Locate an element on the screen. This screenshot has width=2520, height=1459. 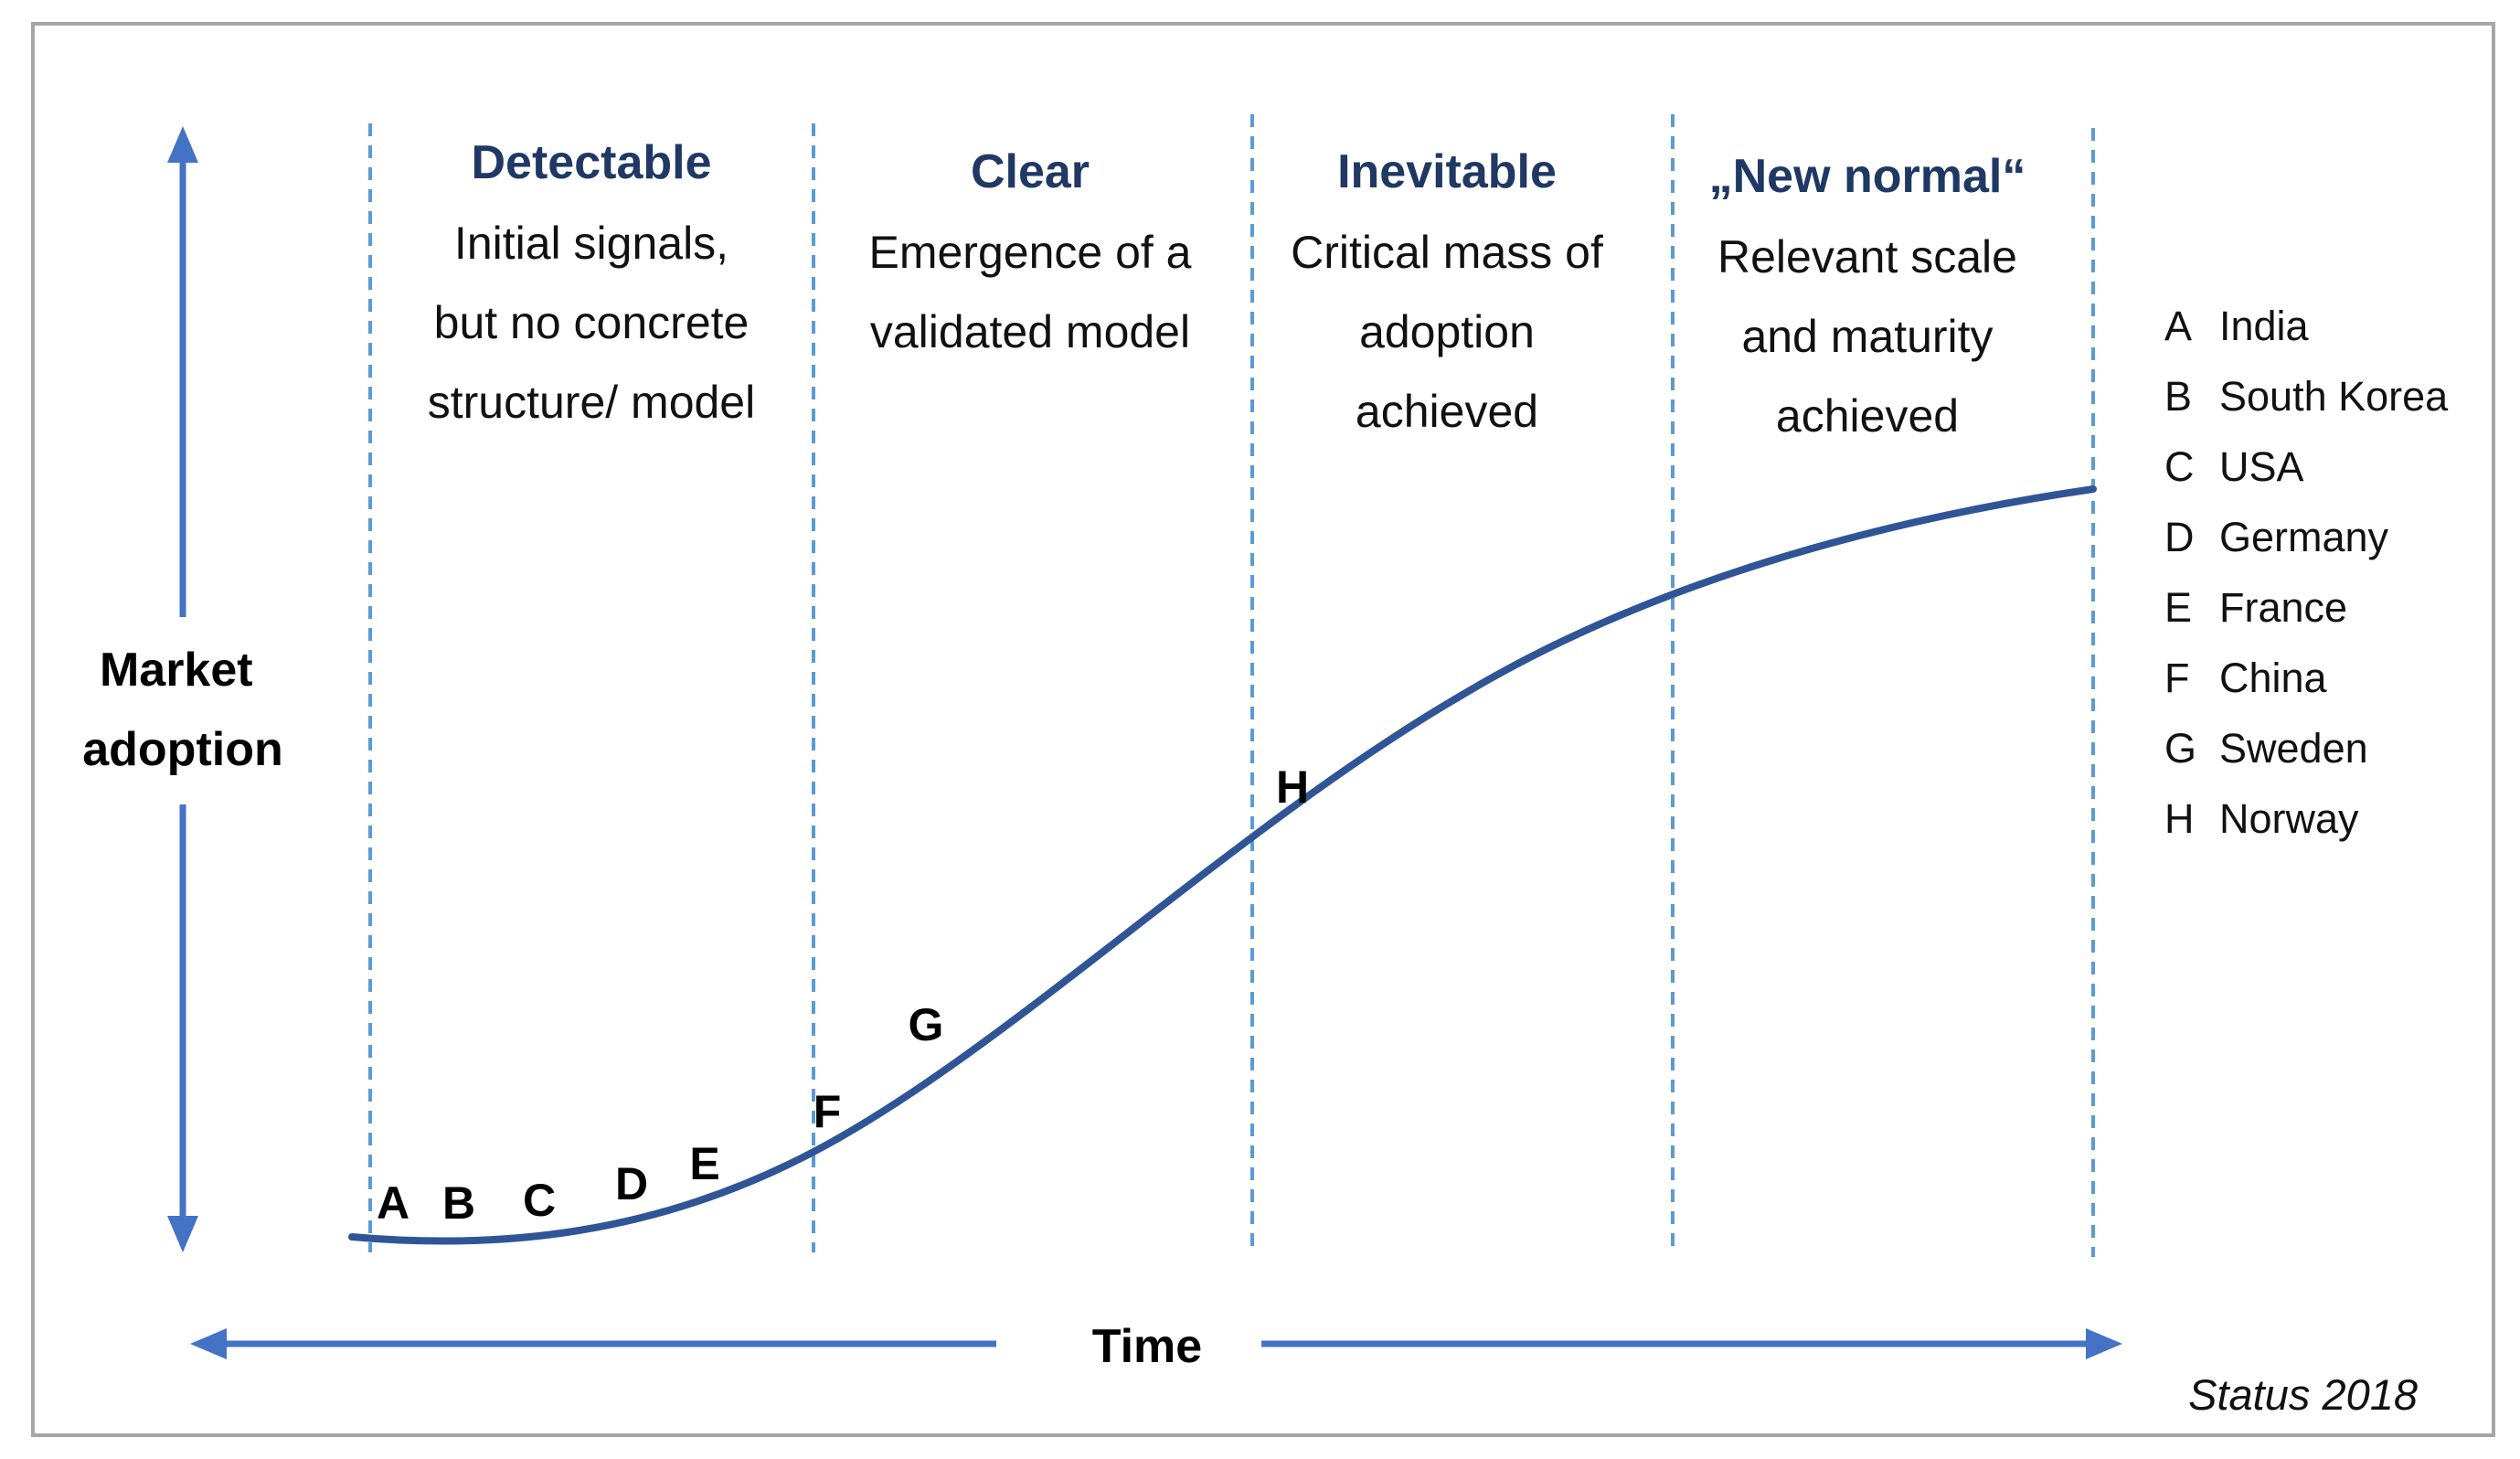
point-label-b: B is located at coordinates (459, 1203).